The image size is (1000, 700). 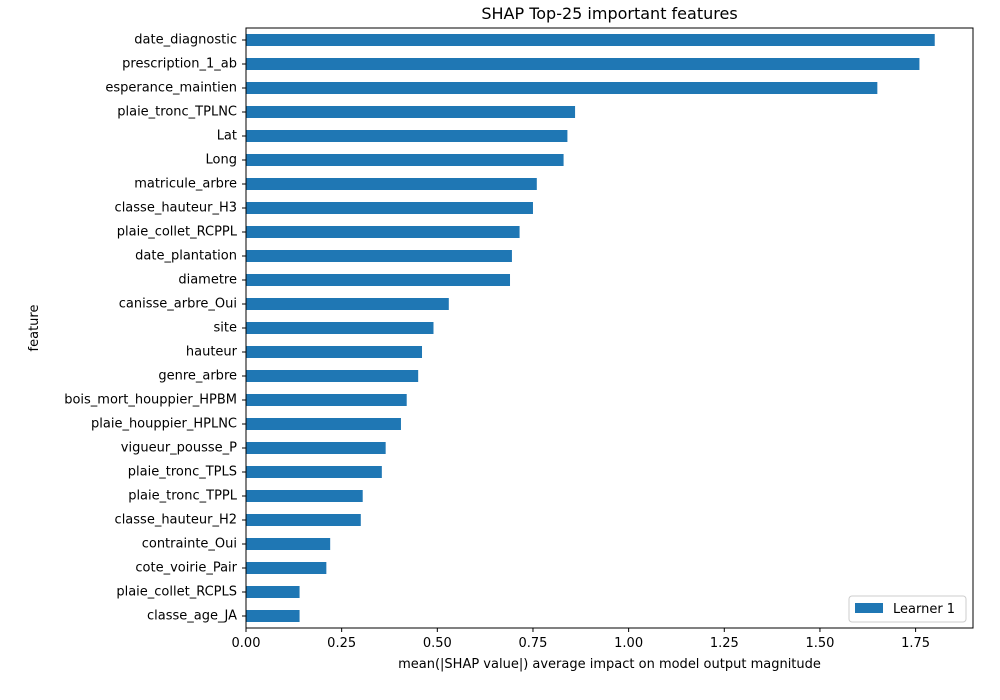 What do you see at coordinates (34, 328) in the screenshot?
I see `y-axis-title: feature` at bounding box center [34, 328].